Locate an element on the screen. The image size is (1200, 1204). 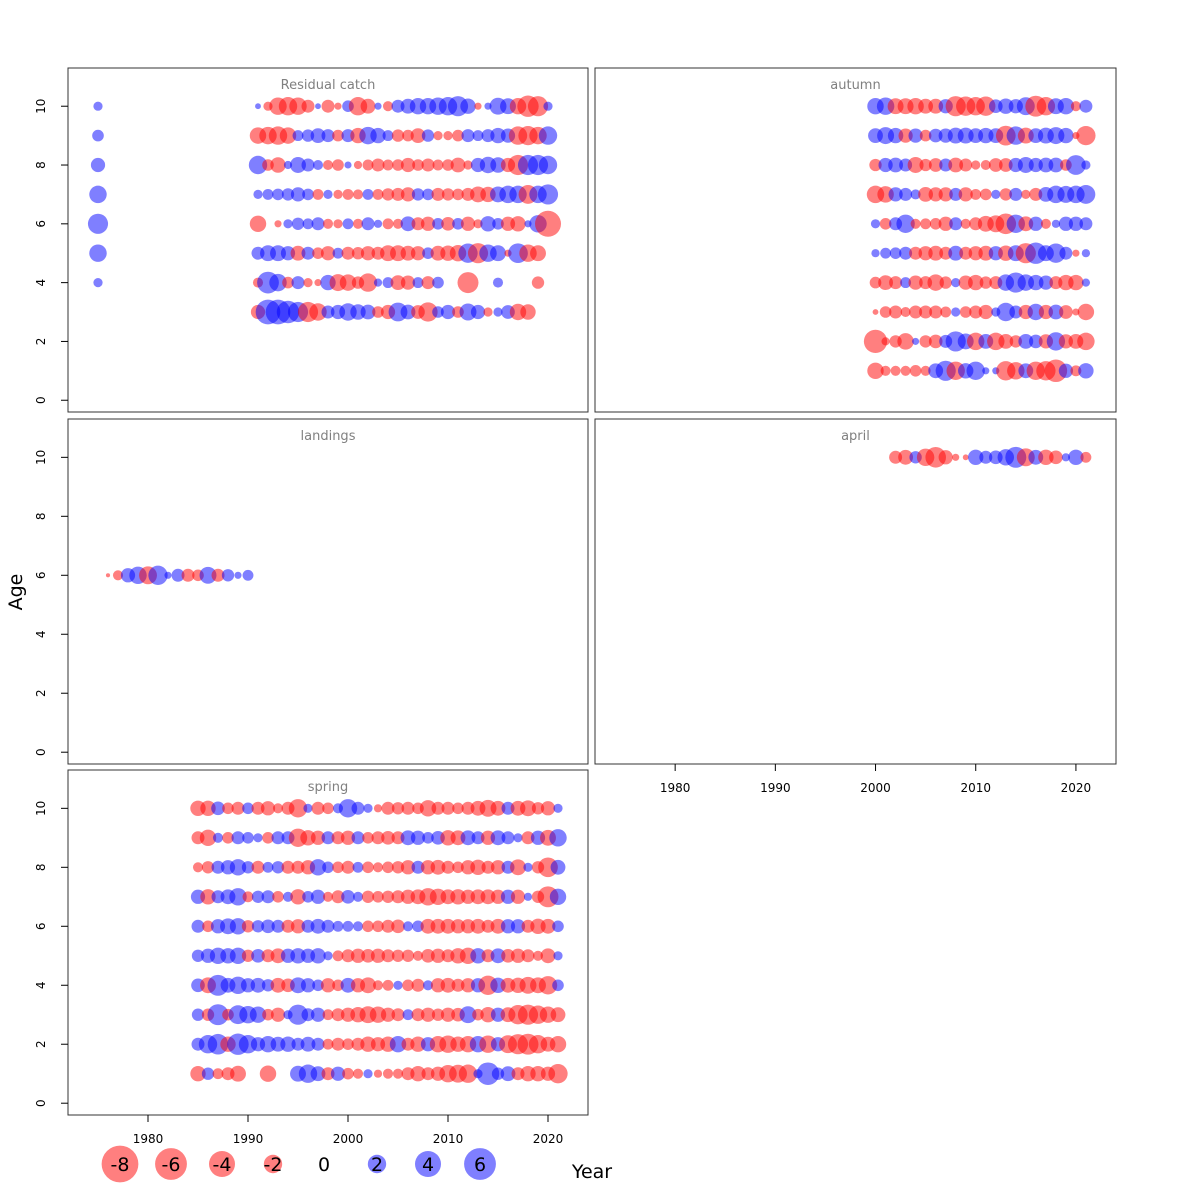
x-tick-label: 2020 is located at coordinates (548, 1139).